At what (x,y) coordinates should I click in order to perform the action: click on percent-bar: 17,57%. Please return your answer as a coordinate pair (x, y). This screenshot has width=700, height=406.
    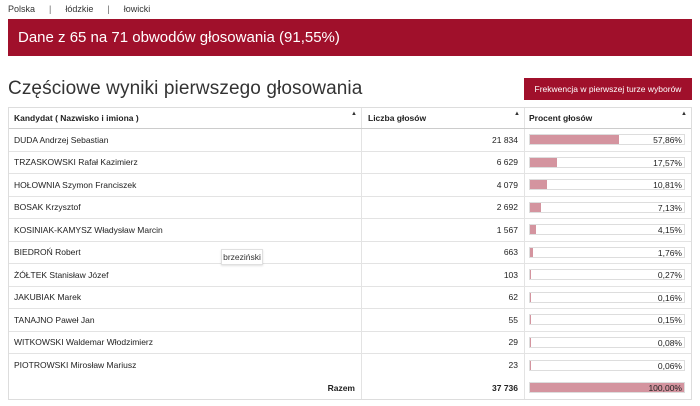
    Looking at the image, I should click on (607, 162).